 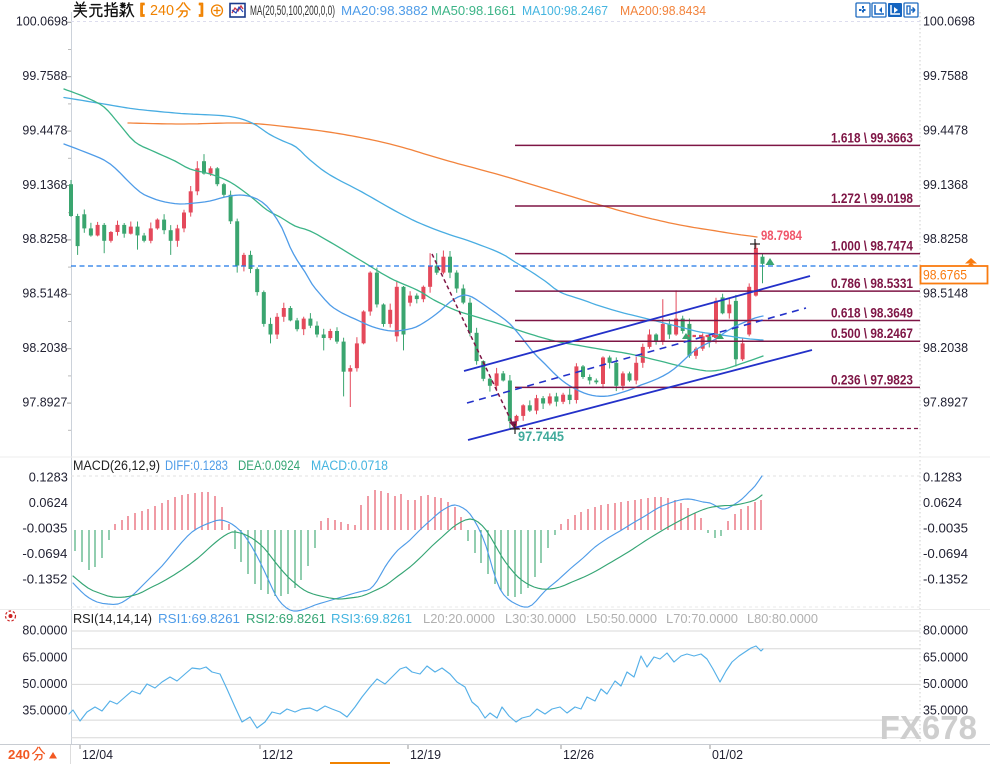 What do you see at coordinates (945, 275) in the screenshot?
I see `svg-text: 98.6765` at bounding box center [945, 275].